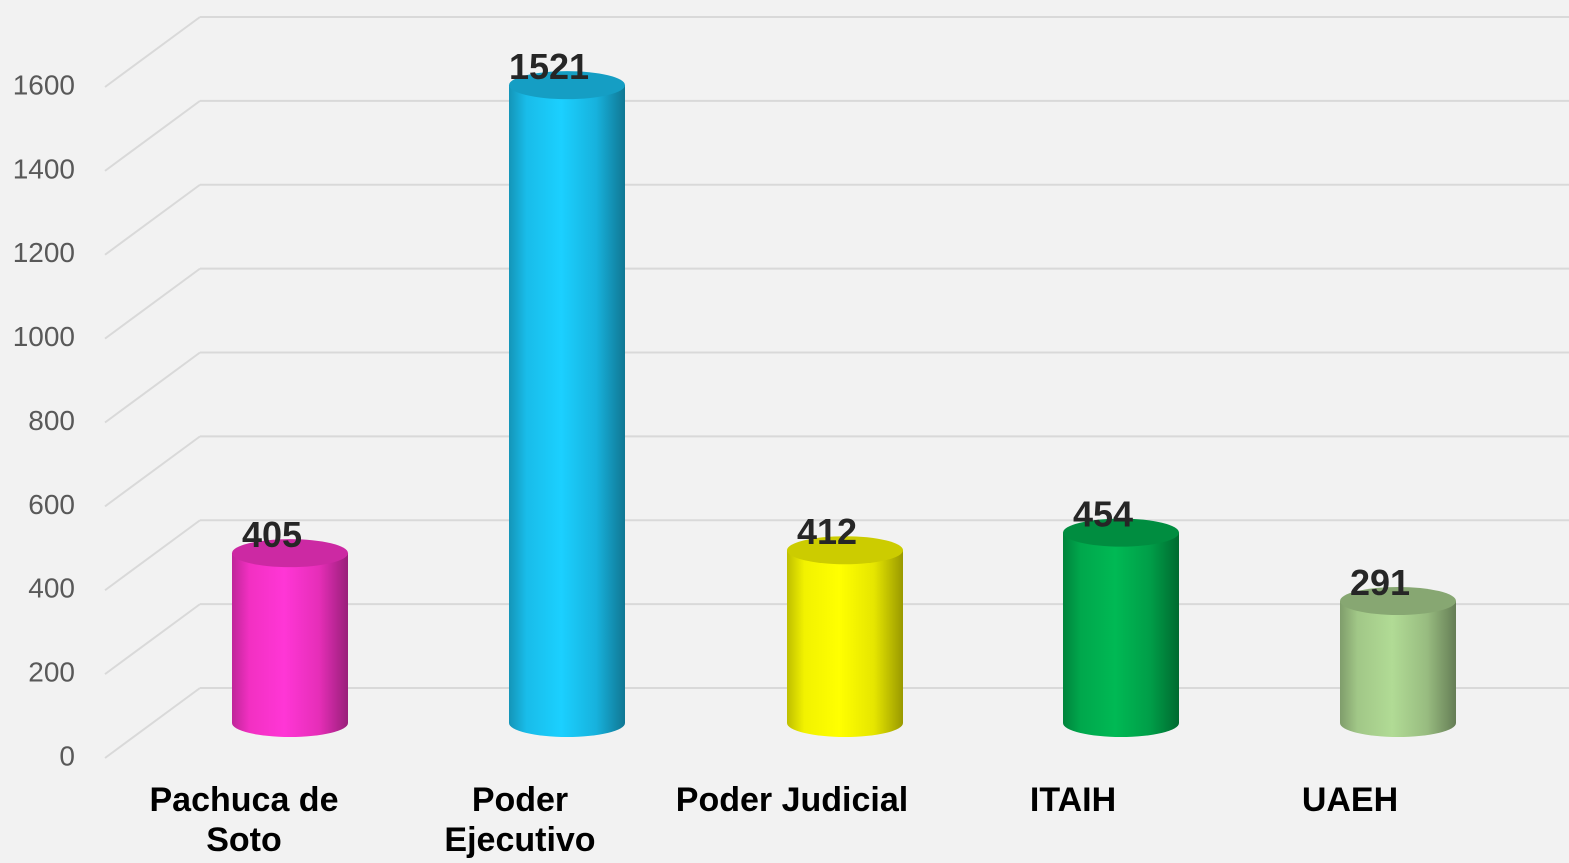 The image size is (1569, 863). What do you see at coordinates (520, 820) in the screenshot?
I see `x-tick-label: Poder Ejecutivo` at bounding box center [520, 820].